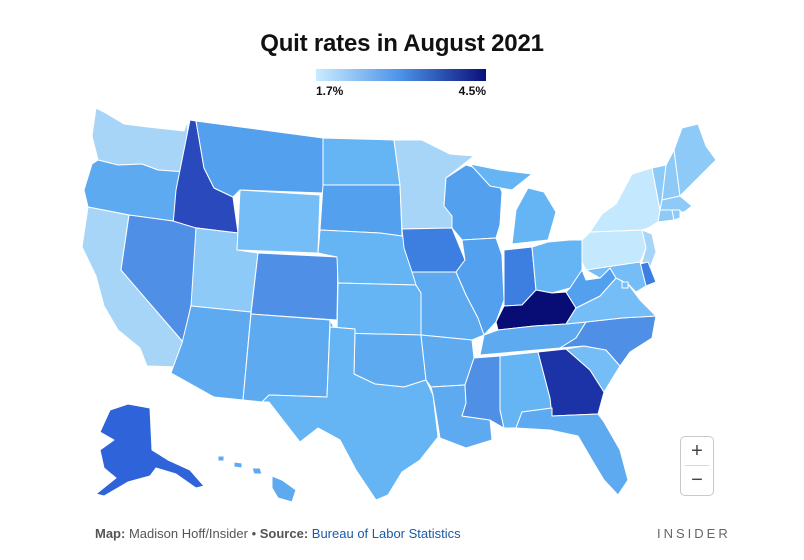  Describe the element at coordinates (402, 43) in the screenshot. I see `map-title: Quit rates in August 2021` at that location.